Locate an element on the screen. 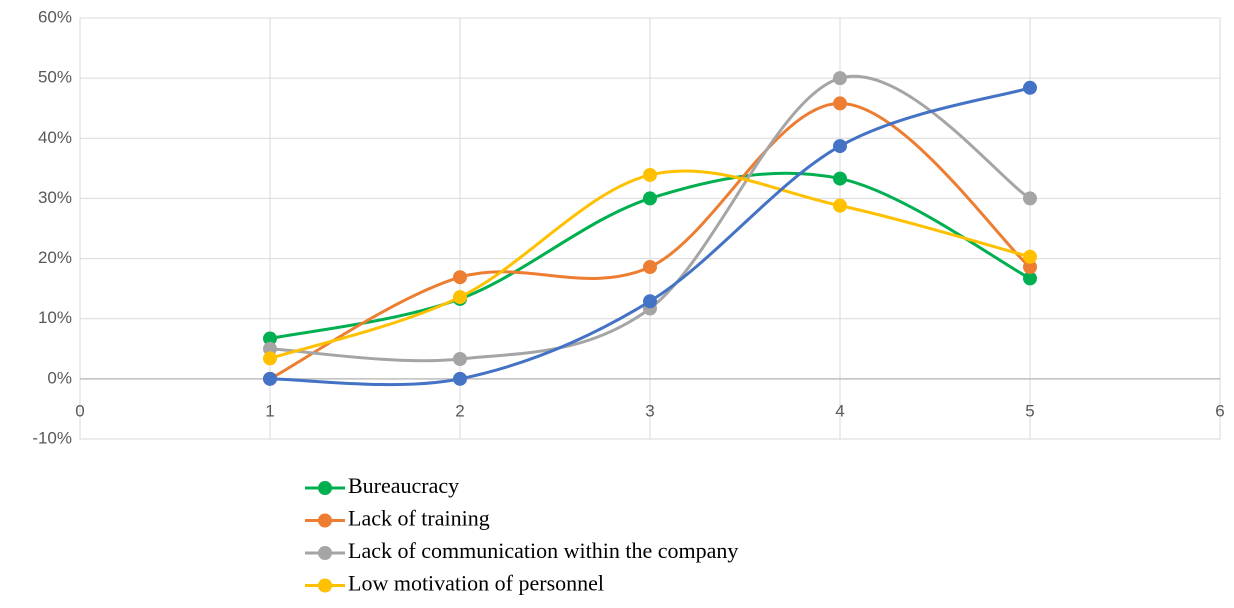 The height and width of the screenshot is (608, 1234). x-tick-label: 3 is located at coordinates (649, 410).